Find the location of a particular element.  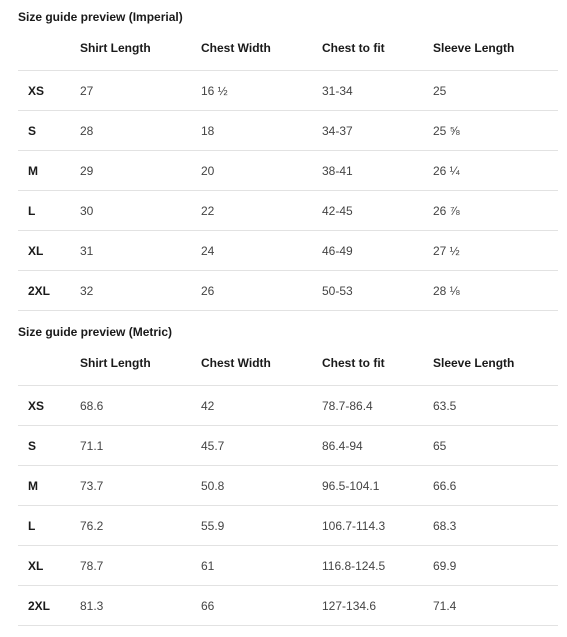

shirt-length-cell: 76.2 is located at coordinates (140, 525).